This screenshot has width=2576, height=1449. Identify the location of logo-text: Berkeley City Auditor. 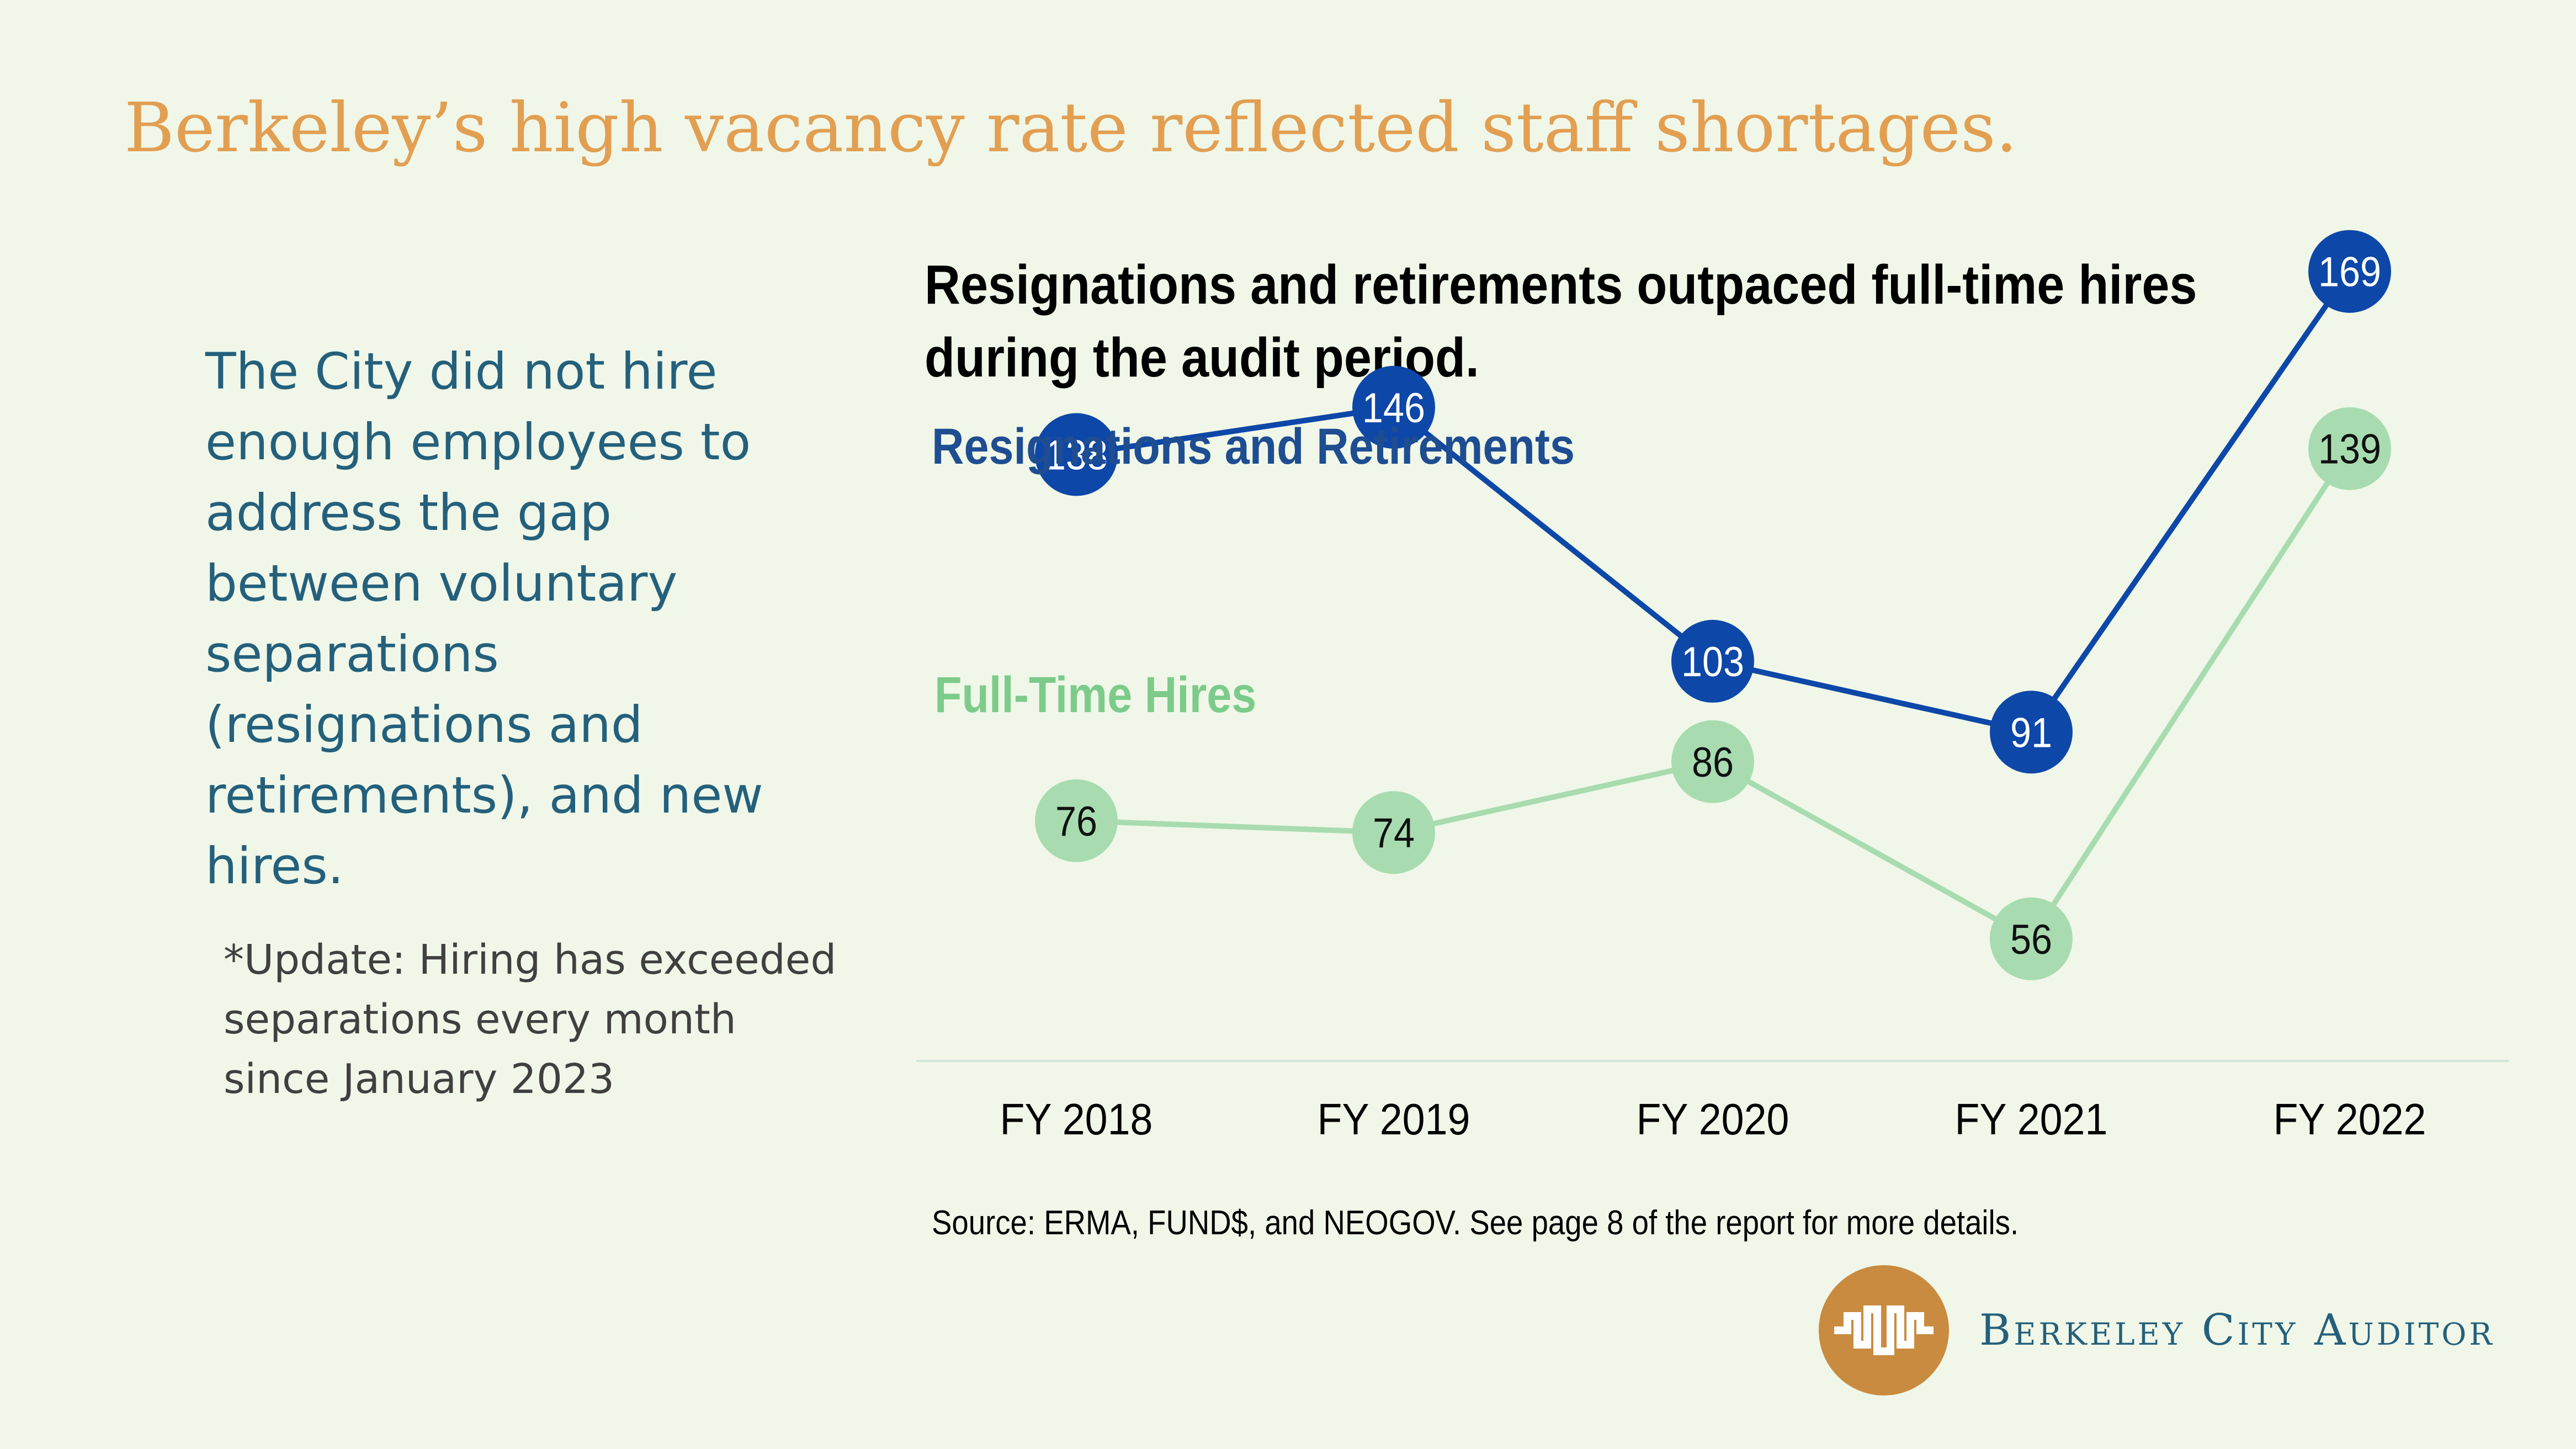
(2237, 1330).